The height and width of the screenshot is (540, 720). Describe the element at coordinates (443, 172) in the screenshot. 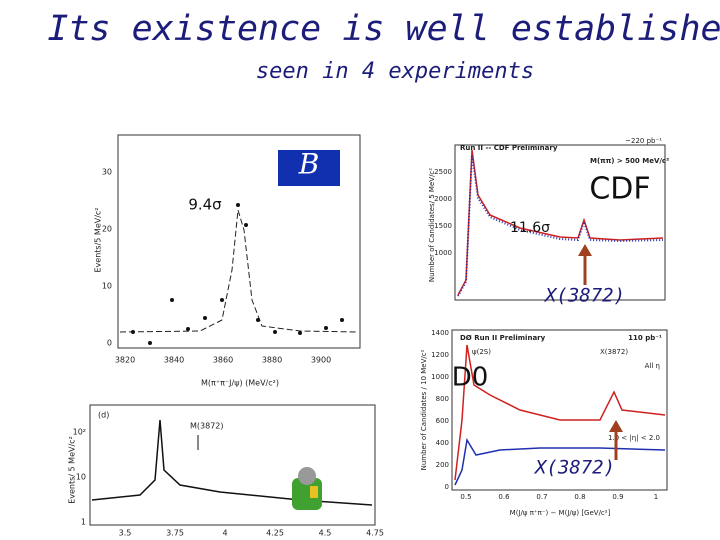

I see `tick-label: 2500` at that location.